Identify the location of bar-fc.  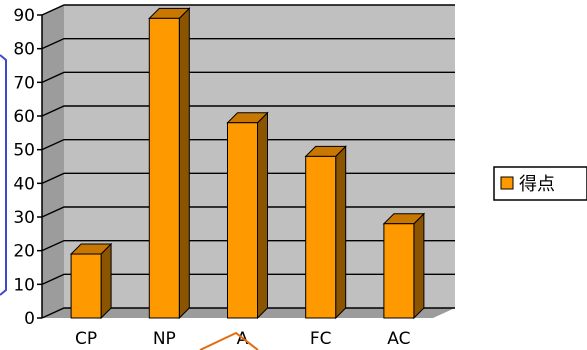
(325, 232).